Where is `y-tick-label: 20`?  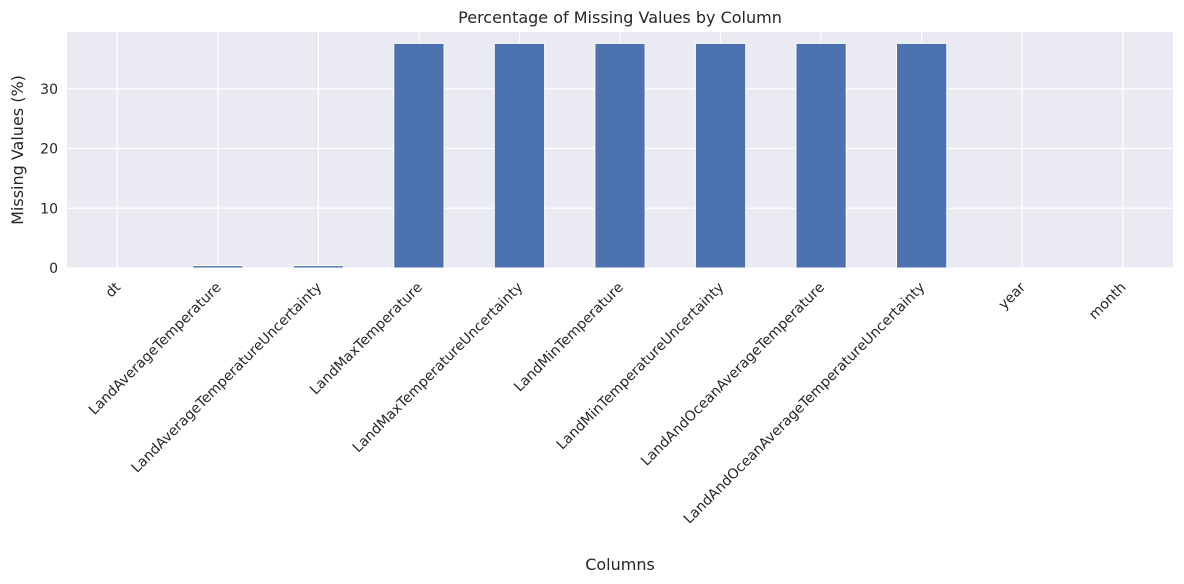
y-tick-label: 20 is located at coordinates (49, 150).